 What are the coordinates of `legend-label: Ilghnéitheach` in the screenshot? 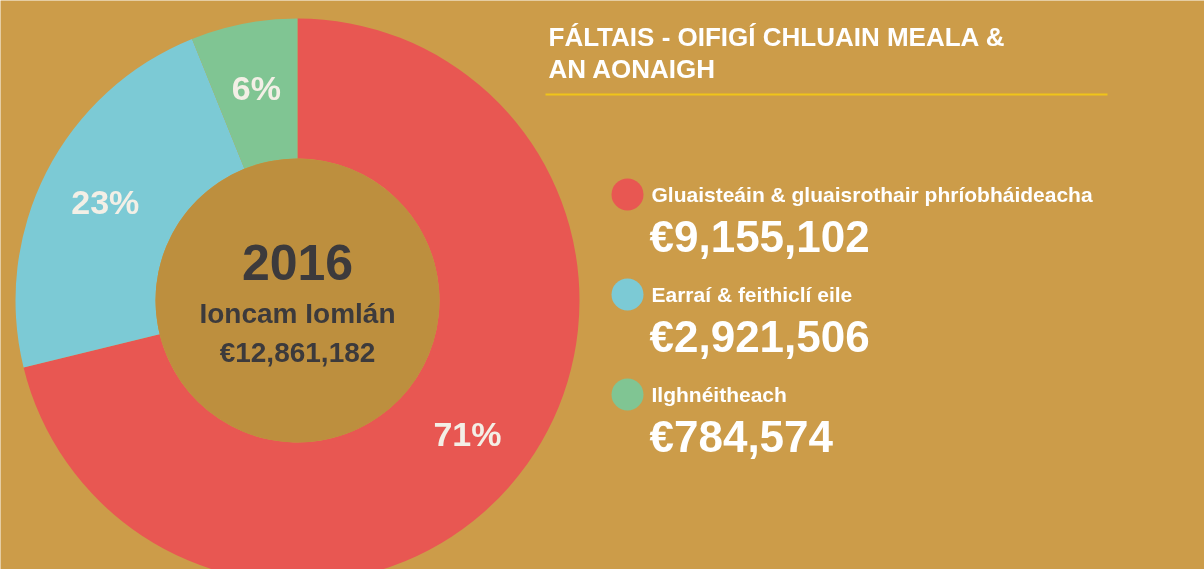 It's located at (719, 394).